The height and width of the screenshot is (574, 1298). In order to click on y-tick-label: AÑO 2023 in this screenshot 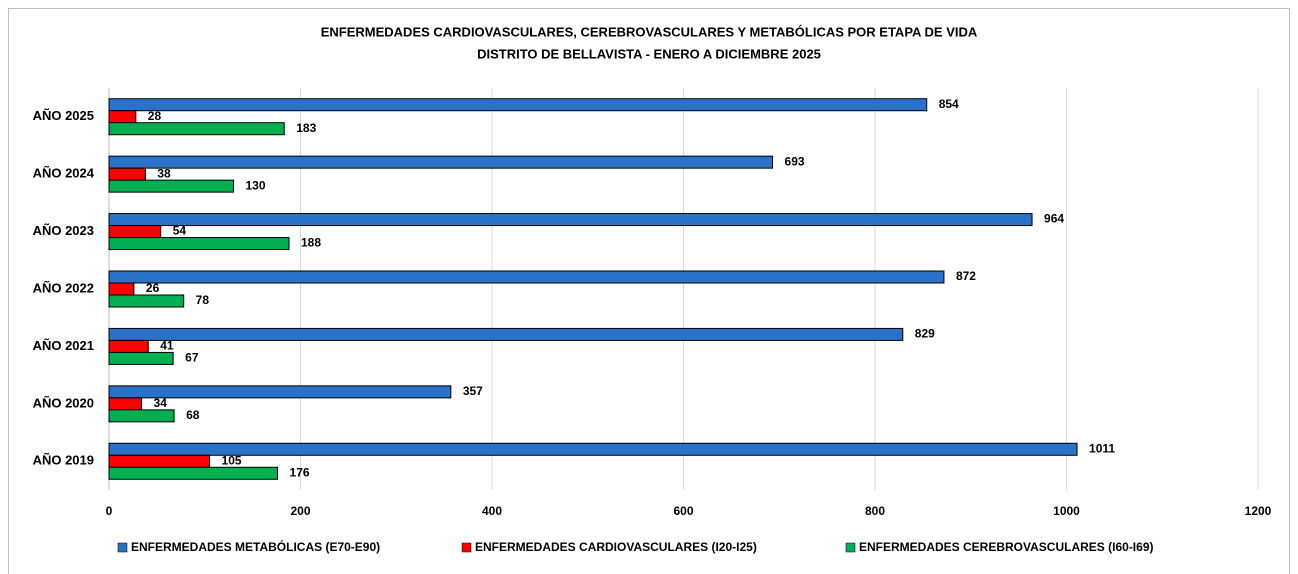, I will do `click(63, 230)`.